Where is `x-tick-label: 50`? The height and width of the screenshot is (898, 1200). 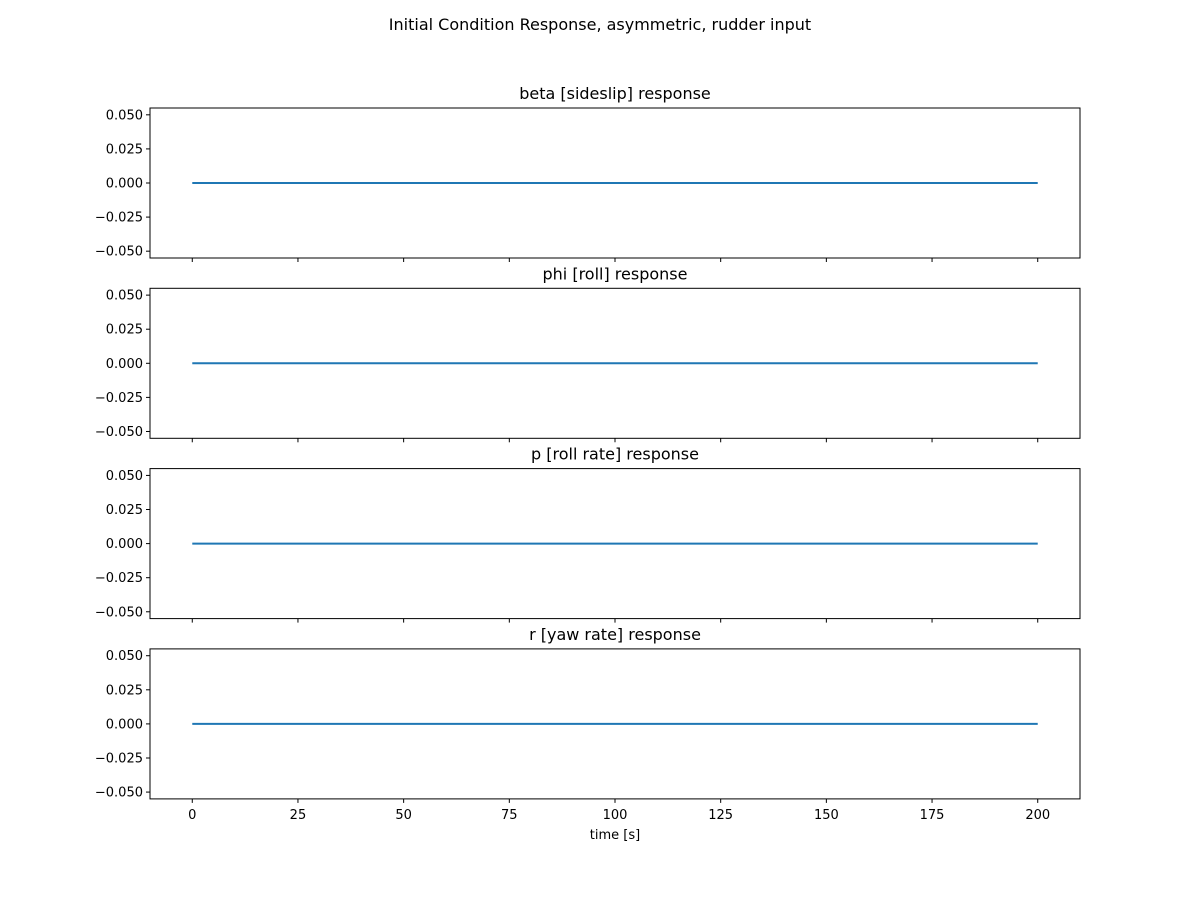 x-tick-label: 50 is located at coordinates (403, 815).